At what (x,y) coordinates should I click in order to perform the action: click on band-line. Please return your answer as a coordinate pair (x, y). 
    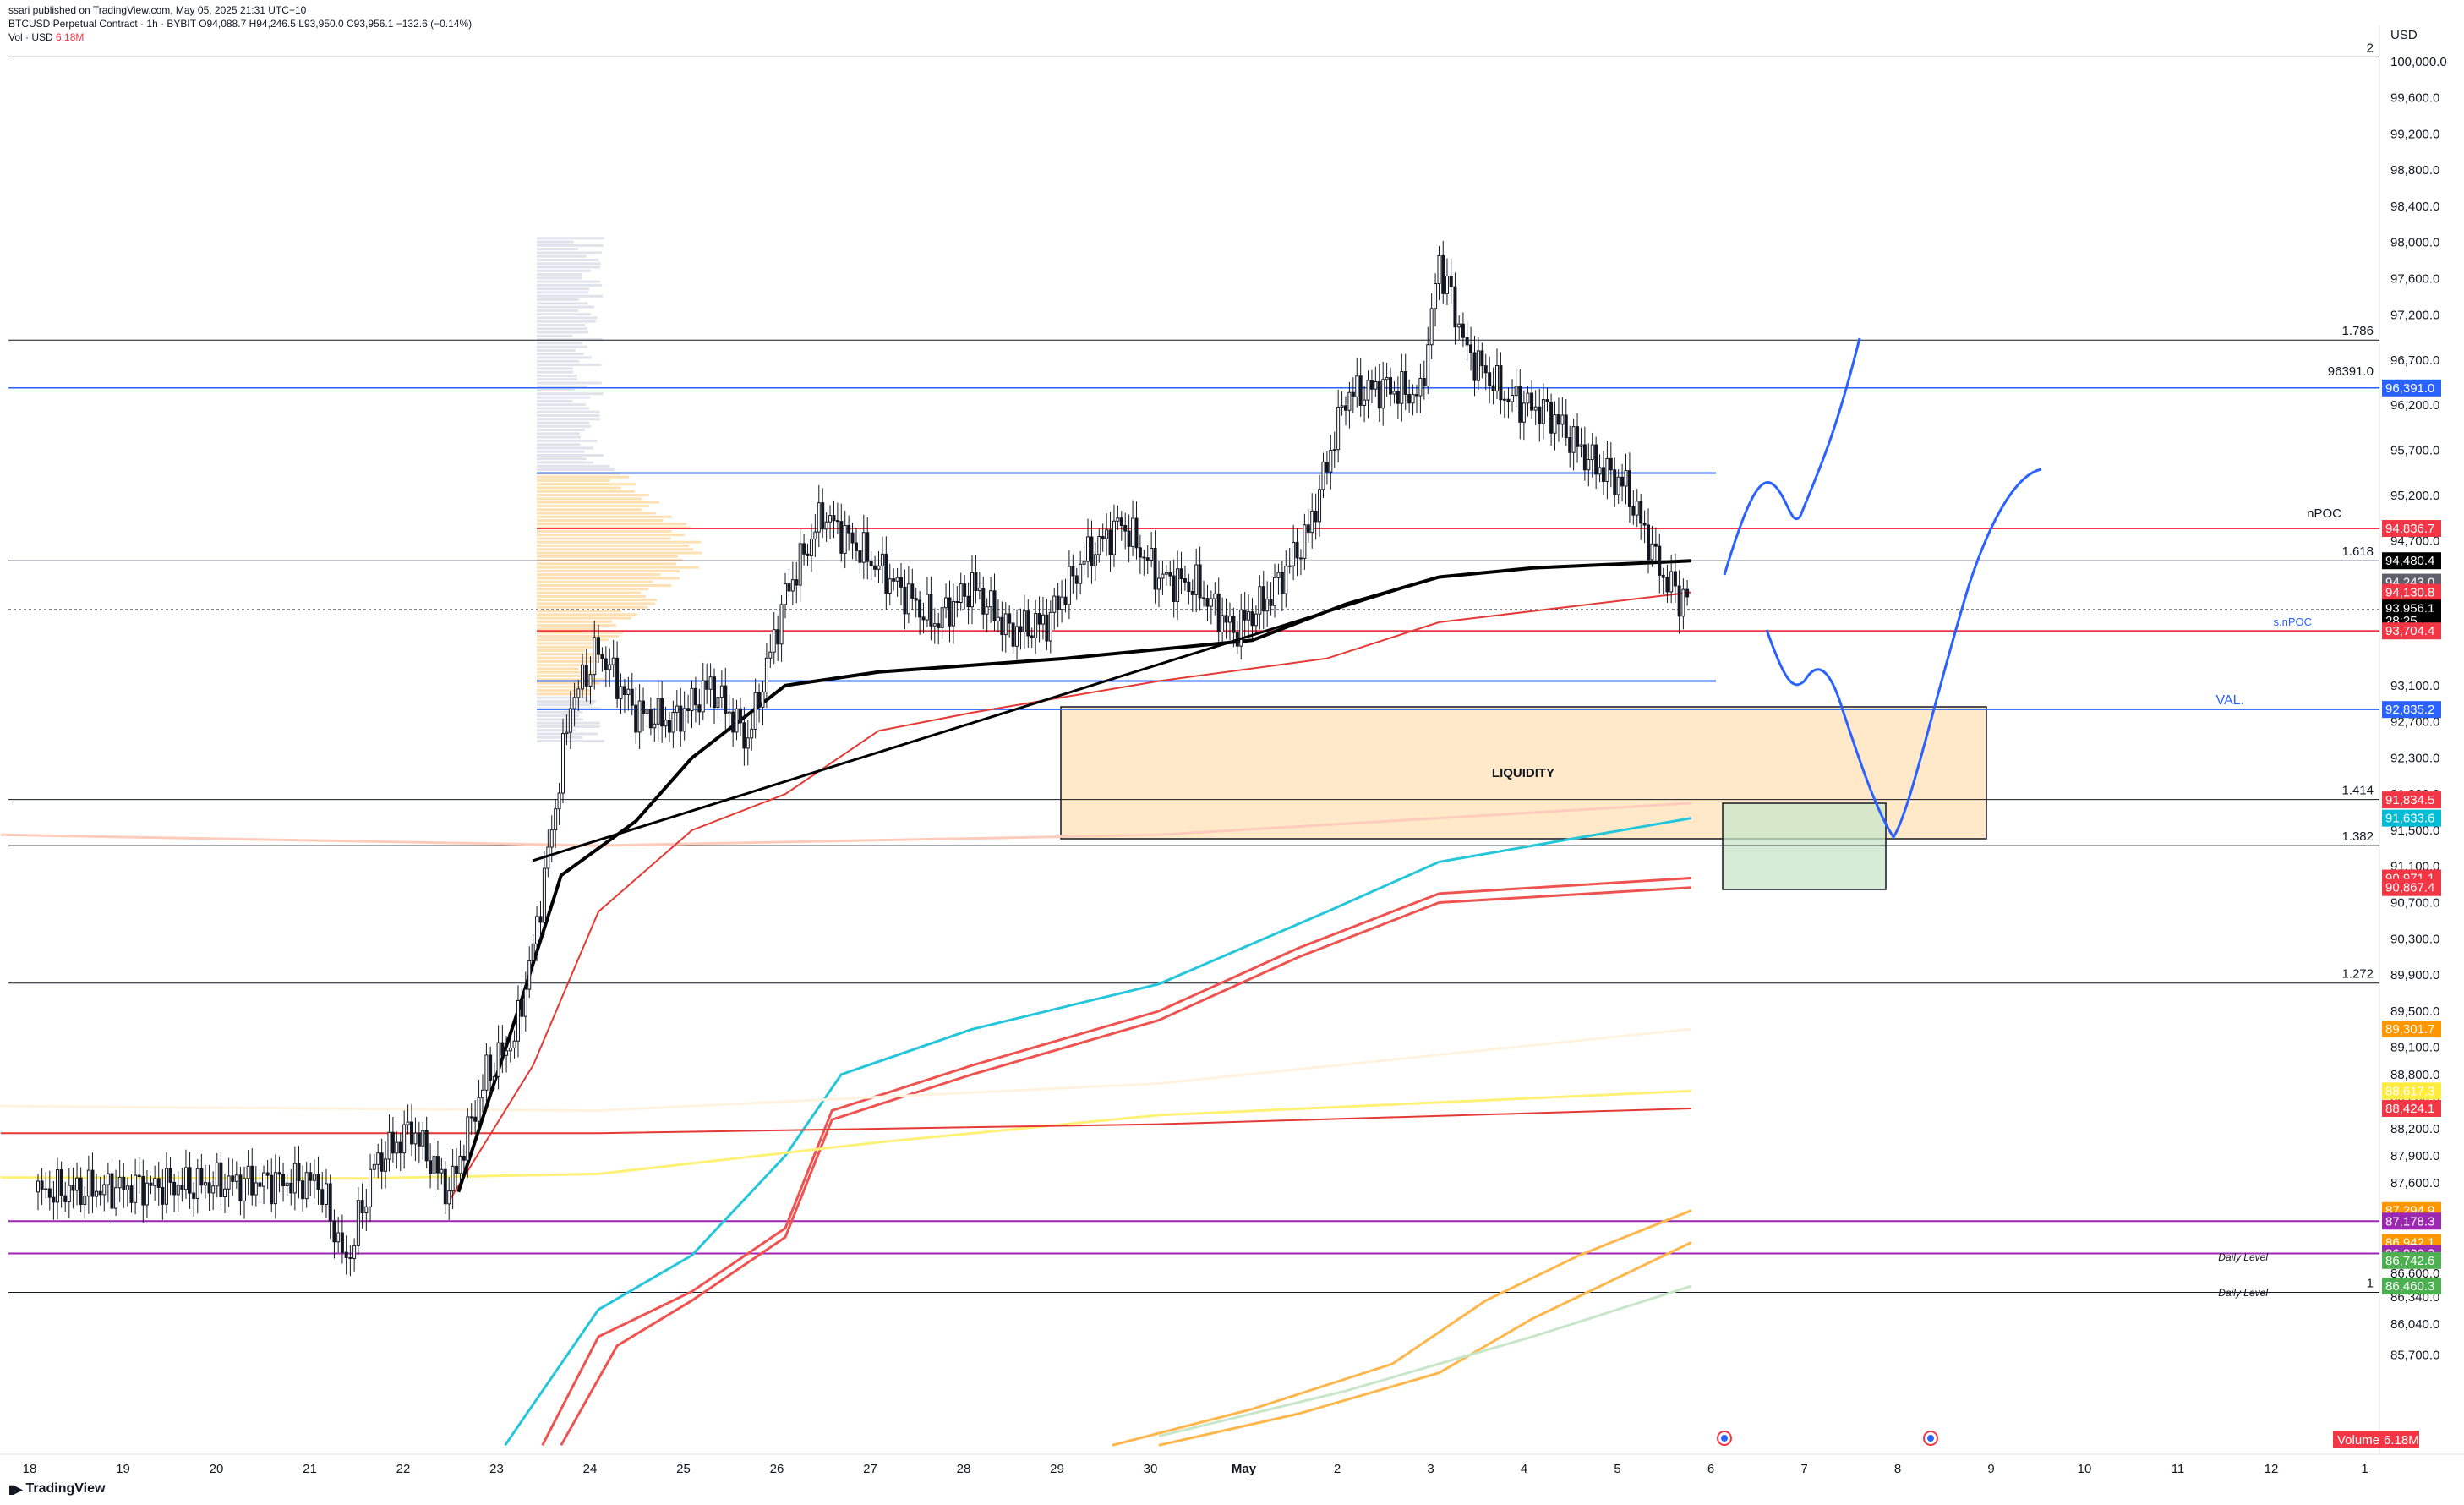
    Looking at the image, I should click on (846, 1120).